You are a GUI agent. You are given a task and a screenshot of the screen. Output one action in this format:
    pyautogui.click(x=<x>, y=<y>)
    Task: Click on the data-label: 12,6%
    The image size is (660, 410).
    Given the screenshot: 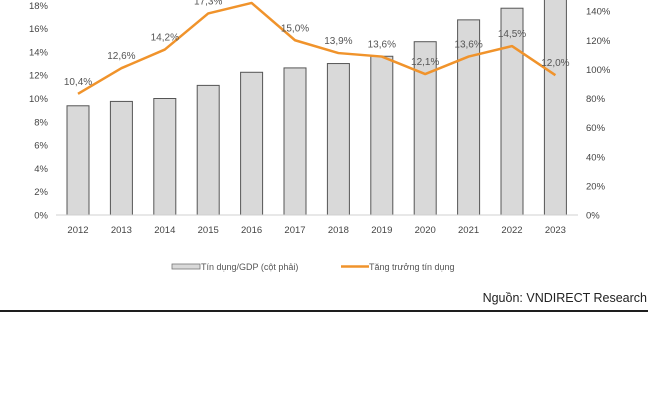 What is the action you would take?
    pyautogui.click(x=121, y=56)
    